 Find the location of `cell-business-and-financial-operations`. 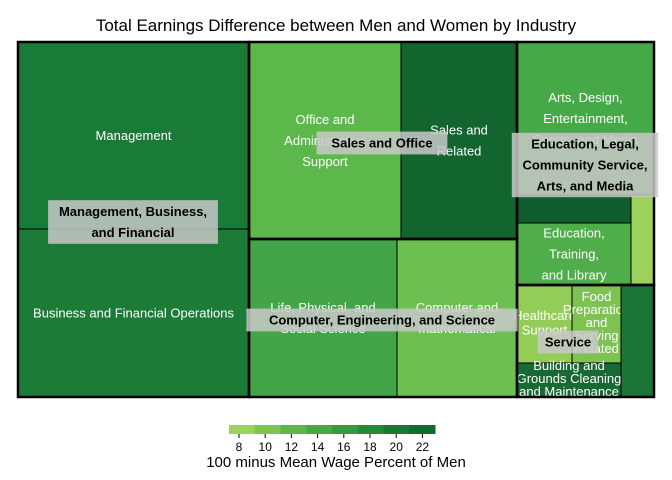

cell-business-and-financial-operations is located at coordinates (133, 313).